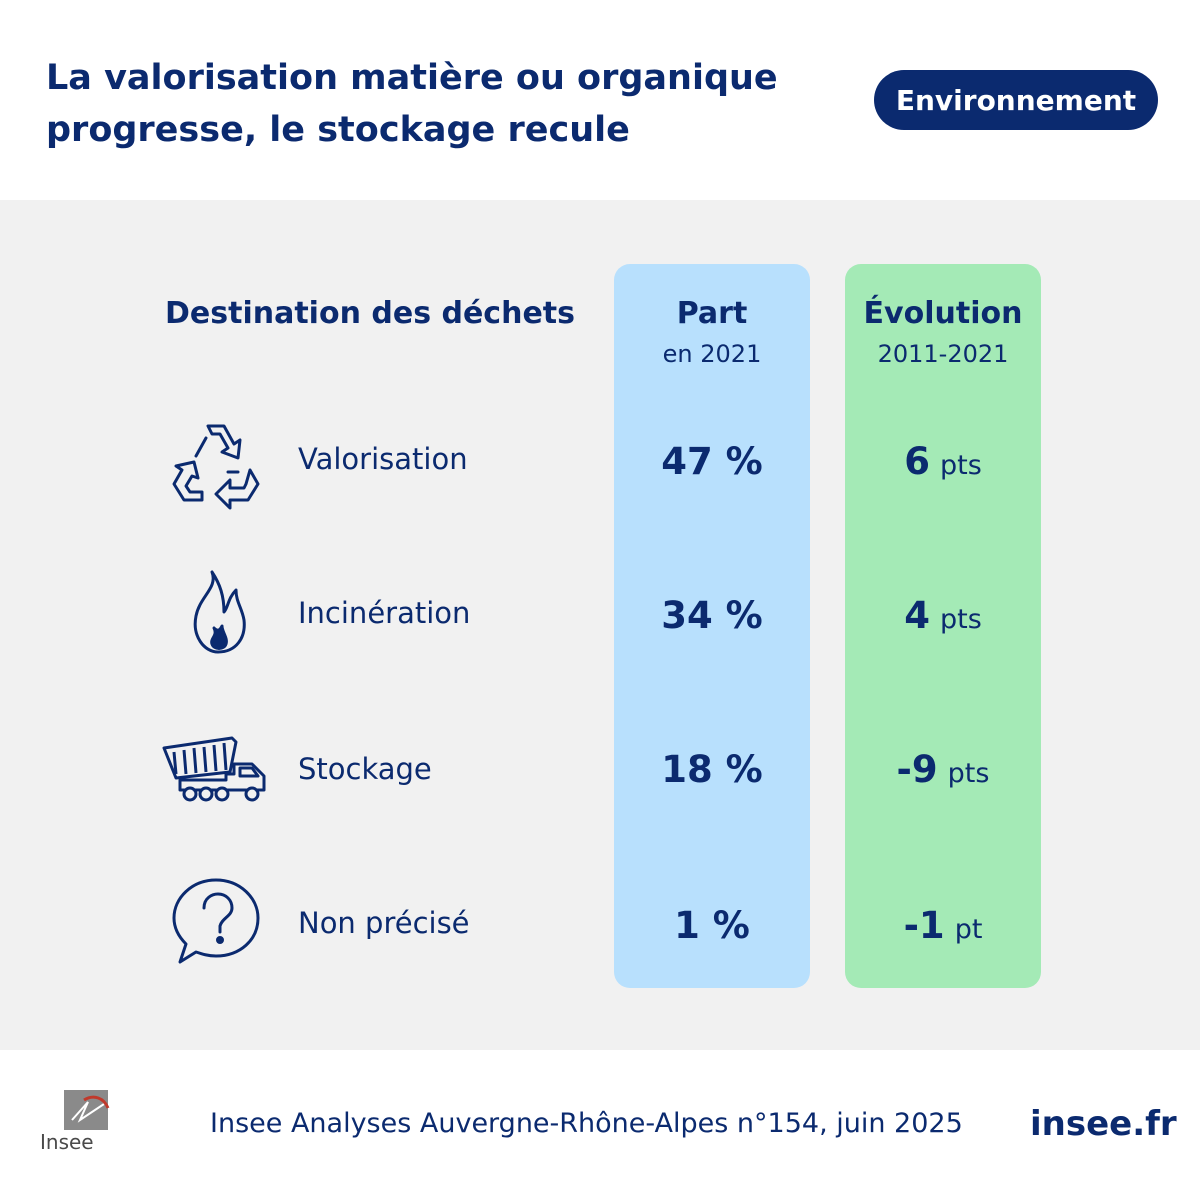 The image size is (1200, 1200). Describe the element at coordinates (943, 313) in the screenshot. I see `evolution-header: Évolution` at that location.